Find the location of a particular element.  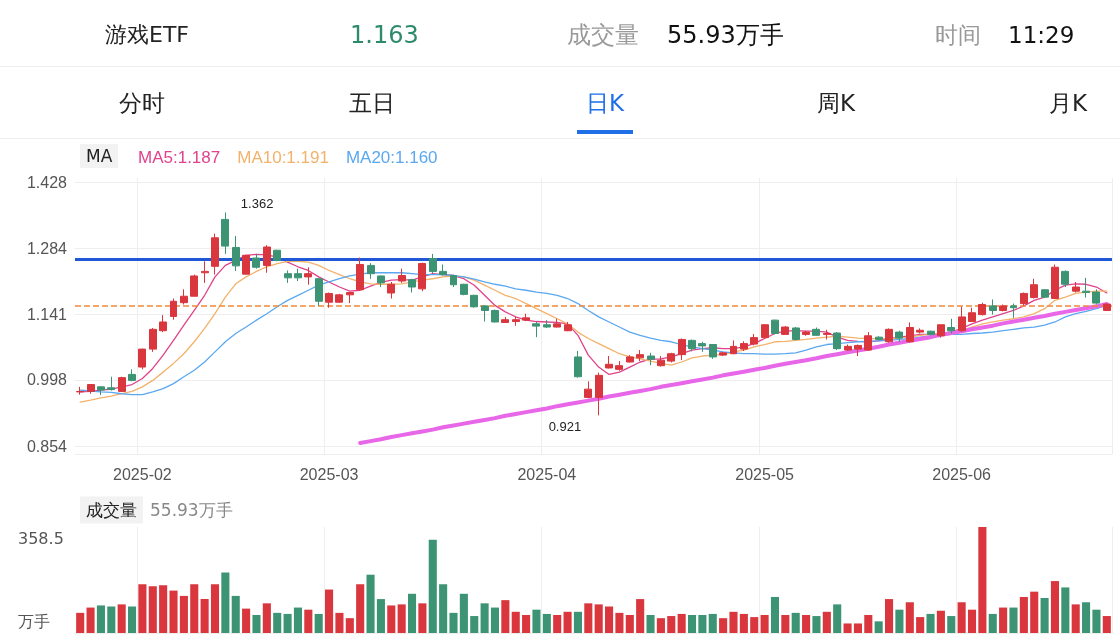

text: MA5:1.187 is located at coordinates (179, 157).